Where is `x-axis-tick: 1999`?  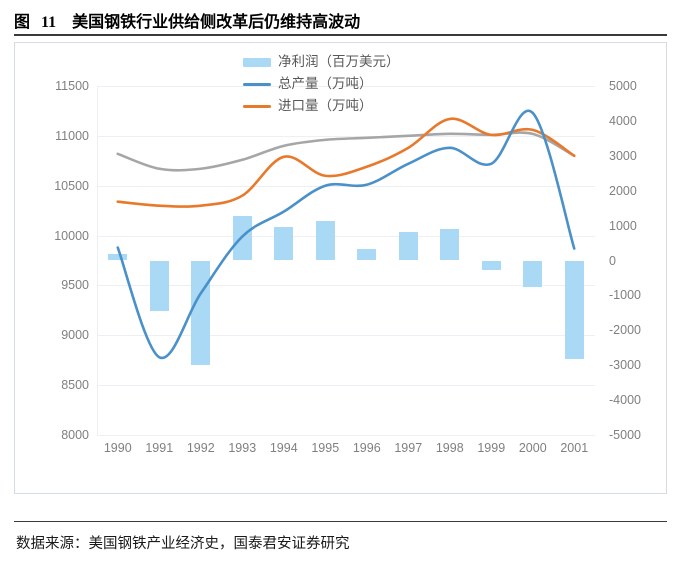 x-axis-tick: 1999 is located at coordinates (491, 448).